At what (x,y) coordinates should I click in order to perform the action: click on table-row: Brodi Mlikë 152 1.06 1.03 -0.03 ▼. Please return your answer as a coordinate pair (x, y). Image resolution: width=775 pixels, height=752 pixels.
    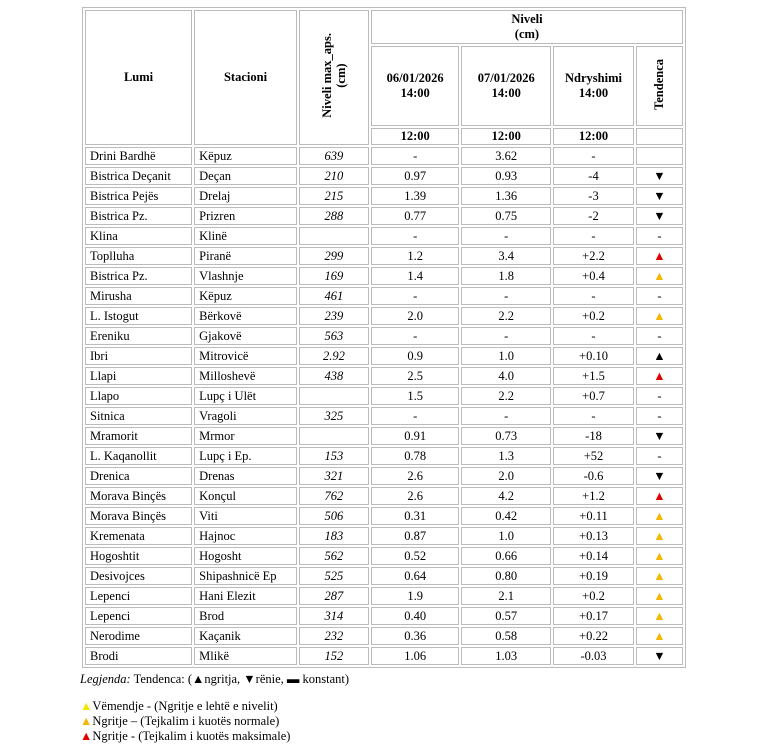
    Looking at the image, I should click on (384, 656).